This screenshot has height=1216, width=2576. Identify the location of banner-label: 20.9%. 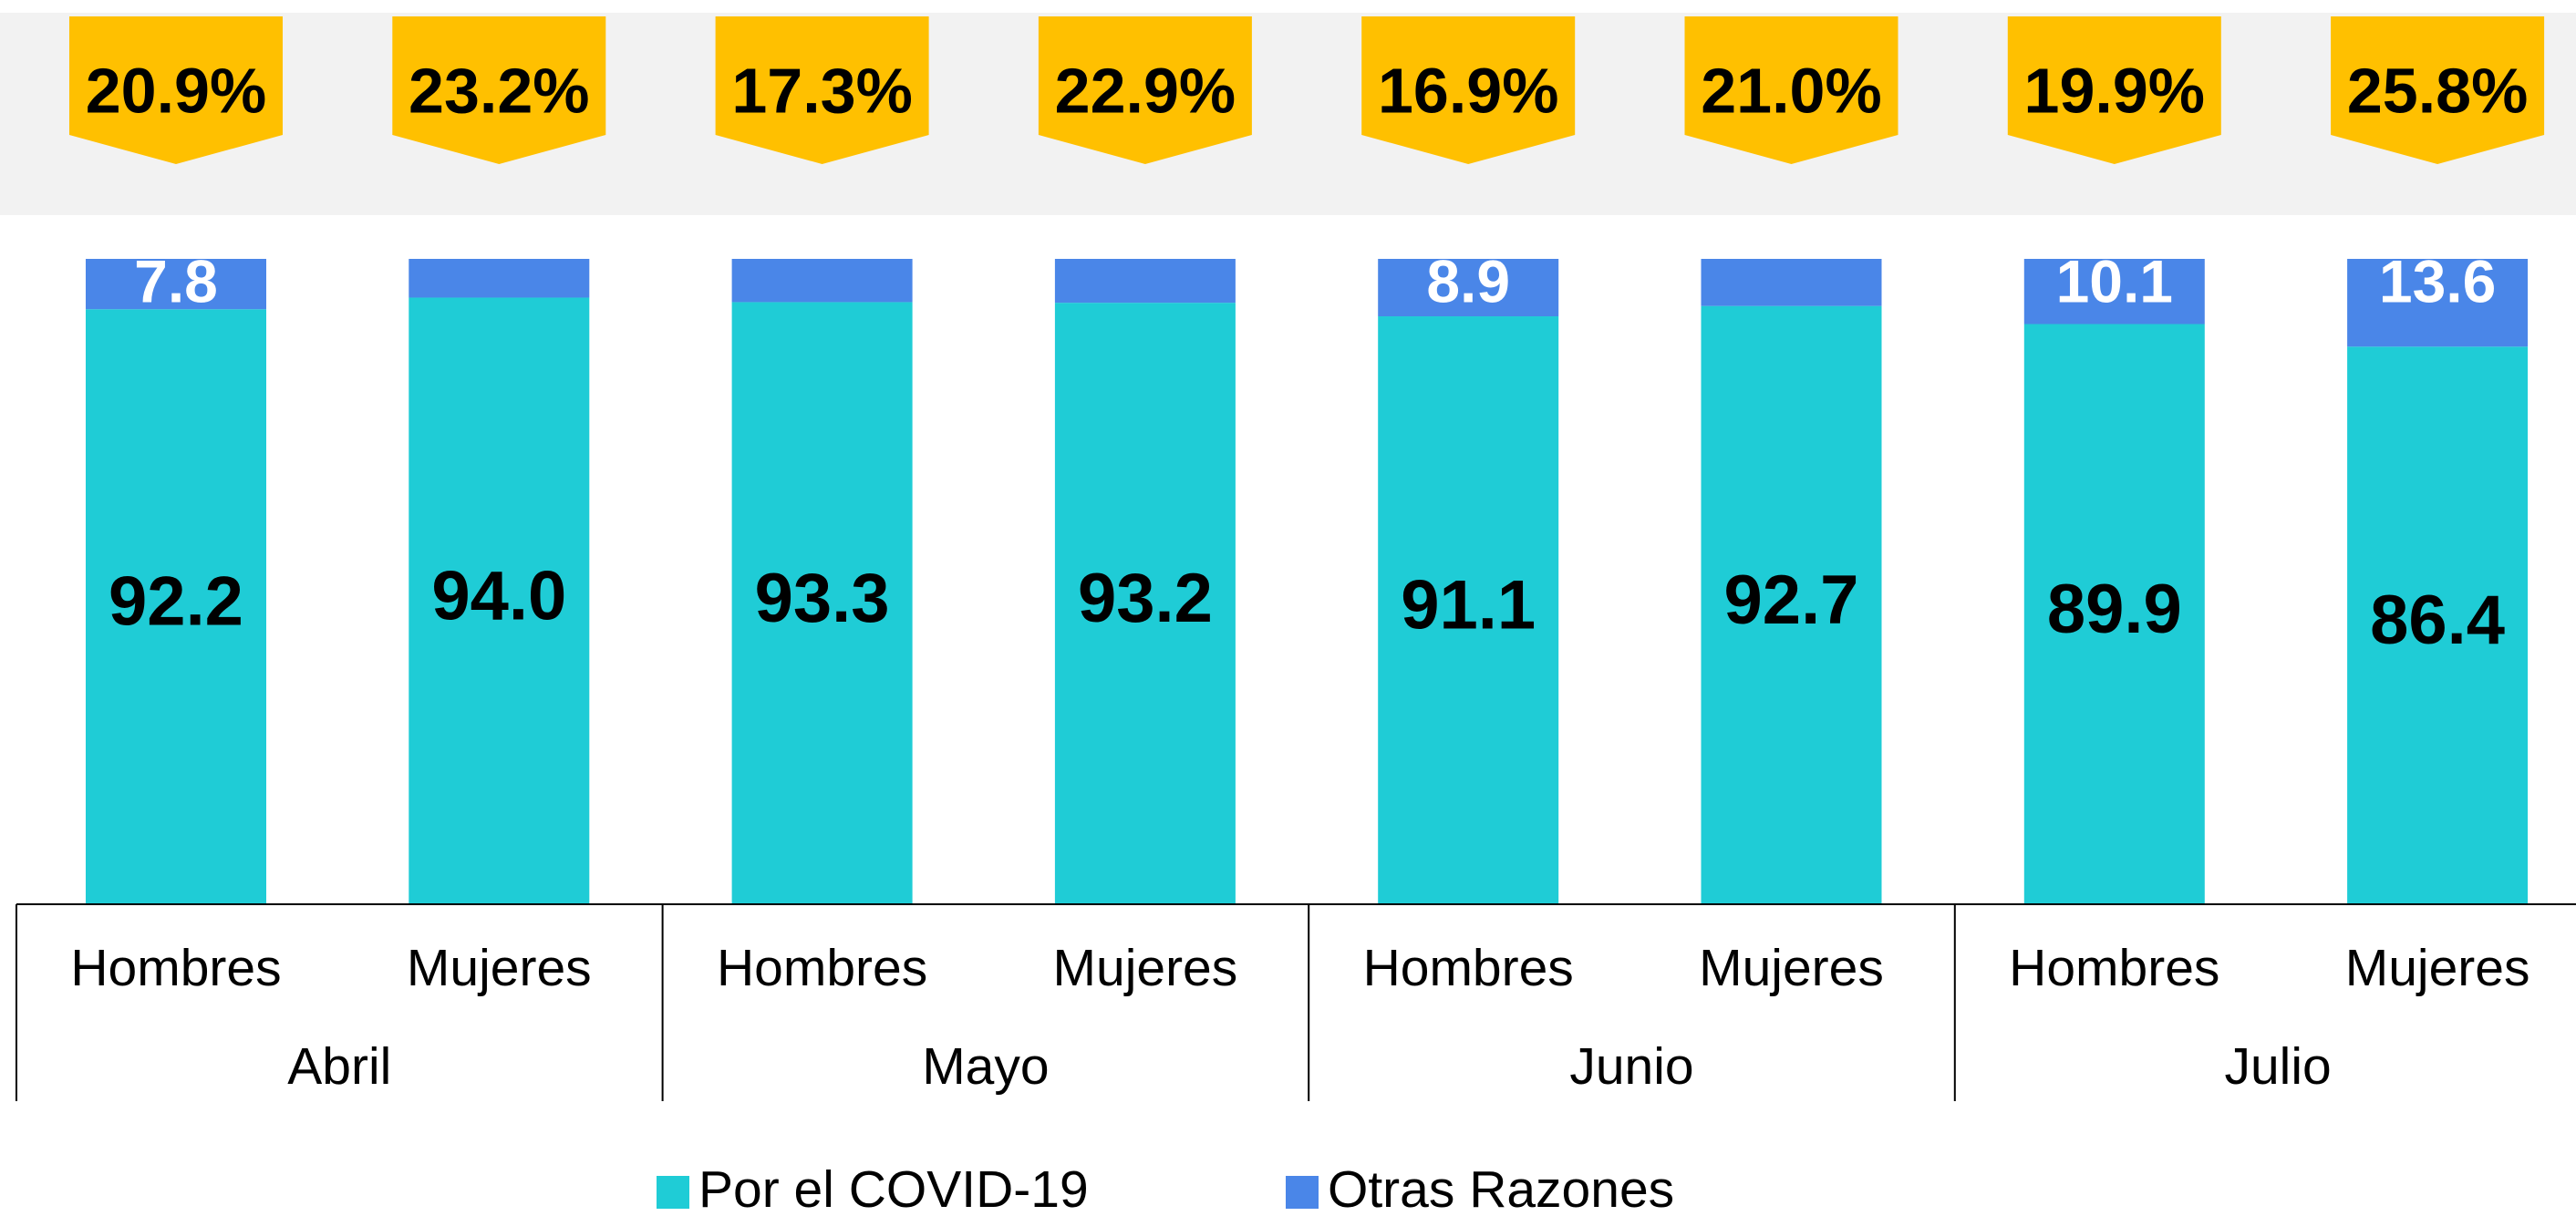
(176, 90).